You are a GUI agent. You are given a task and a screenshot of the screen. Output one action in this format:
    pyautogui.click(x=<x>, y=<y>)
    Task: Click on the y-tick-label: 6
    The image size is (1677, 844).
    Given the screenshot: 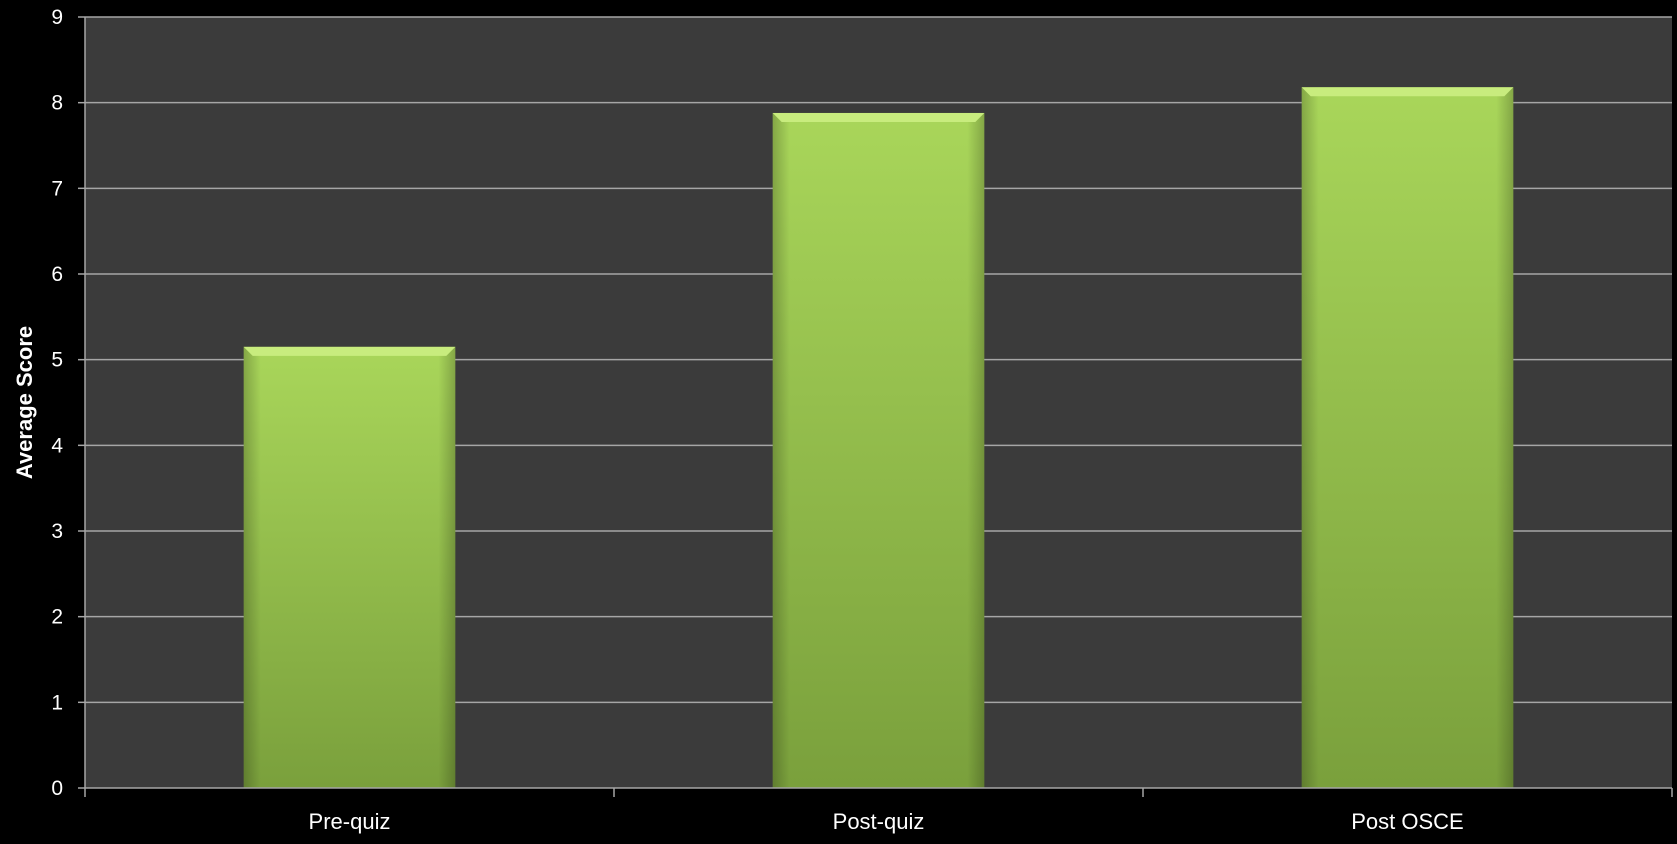 What is the action you would take?
    pyautogui.click(x=57, y=274)
    